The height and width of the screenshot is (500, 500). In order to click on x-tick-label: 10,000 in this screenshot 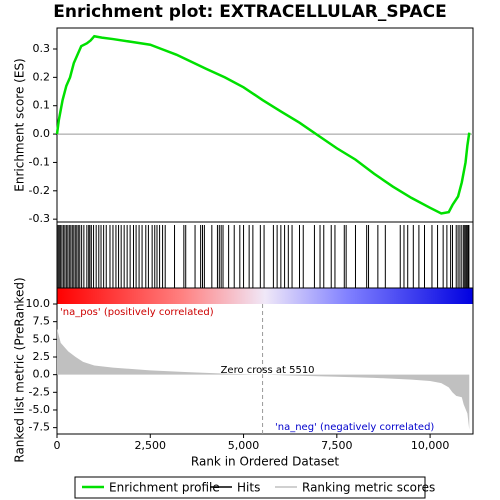, I will do `click(430, 445)`.